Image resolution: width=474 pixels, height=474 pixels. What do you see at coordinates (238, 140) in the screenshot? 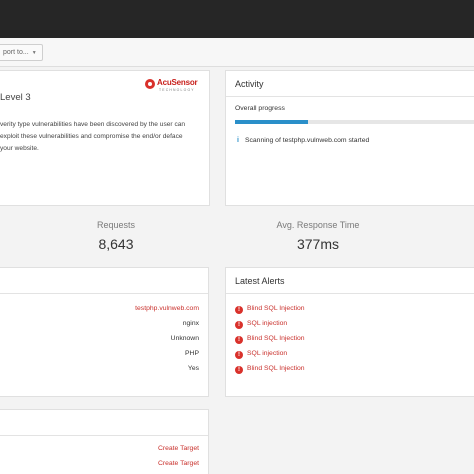
I see `info-icon: i` at bounding box center [238, 140].